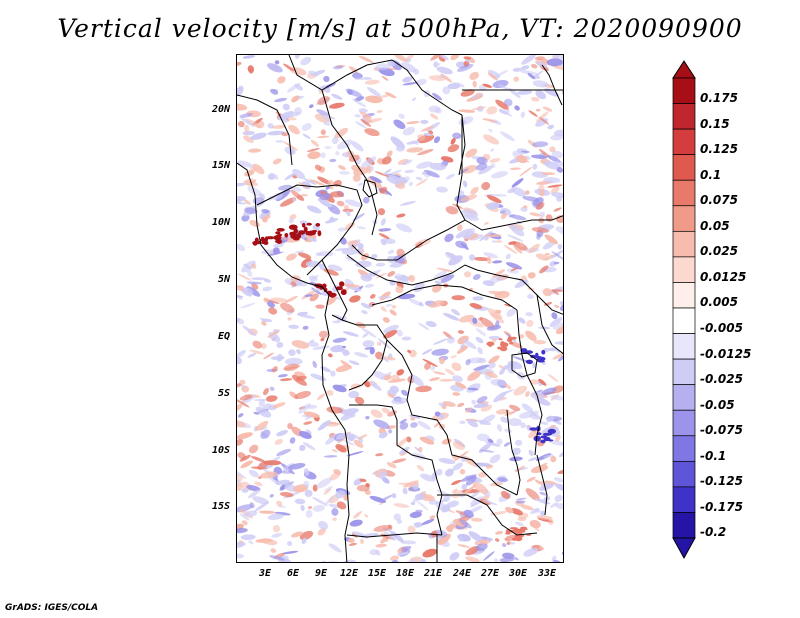  Describe the element at coordinates (293, 573) in the screenshot. I see `lon-tick: 6E` at that location.